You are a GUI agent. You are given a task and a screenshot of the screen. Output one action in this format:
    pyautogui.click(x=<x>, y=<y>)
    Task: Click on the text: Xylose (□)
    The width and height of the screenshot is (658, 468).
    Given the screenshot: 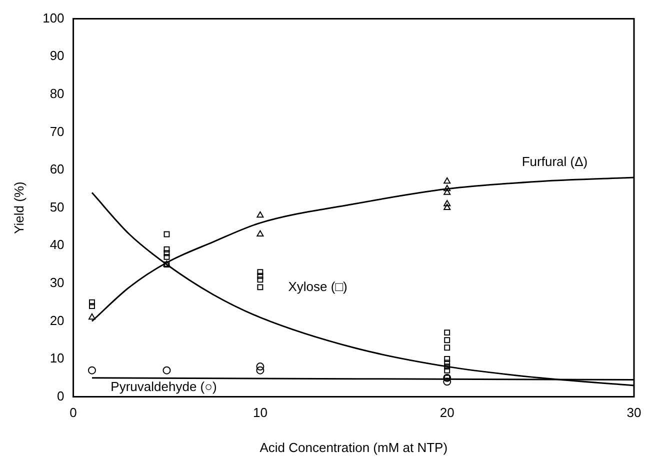 What is the action you would take?
    pyautogui.click(x=318, y=286)
    